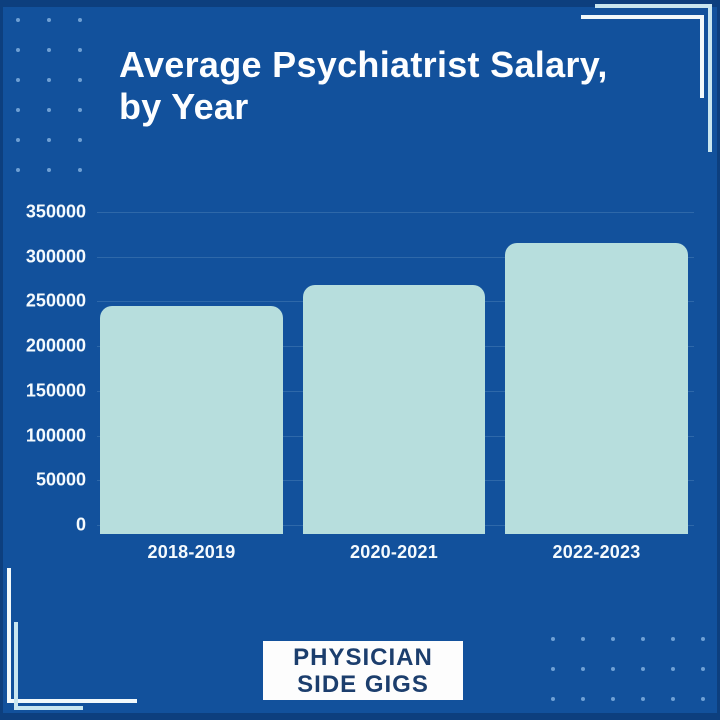 This screenshot has height=720, width=720. I want to click on x-tick-label: 2020-2021, so click(394, 552).